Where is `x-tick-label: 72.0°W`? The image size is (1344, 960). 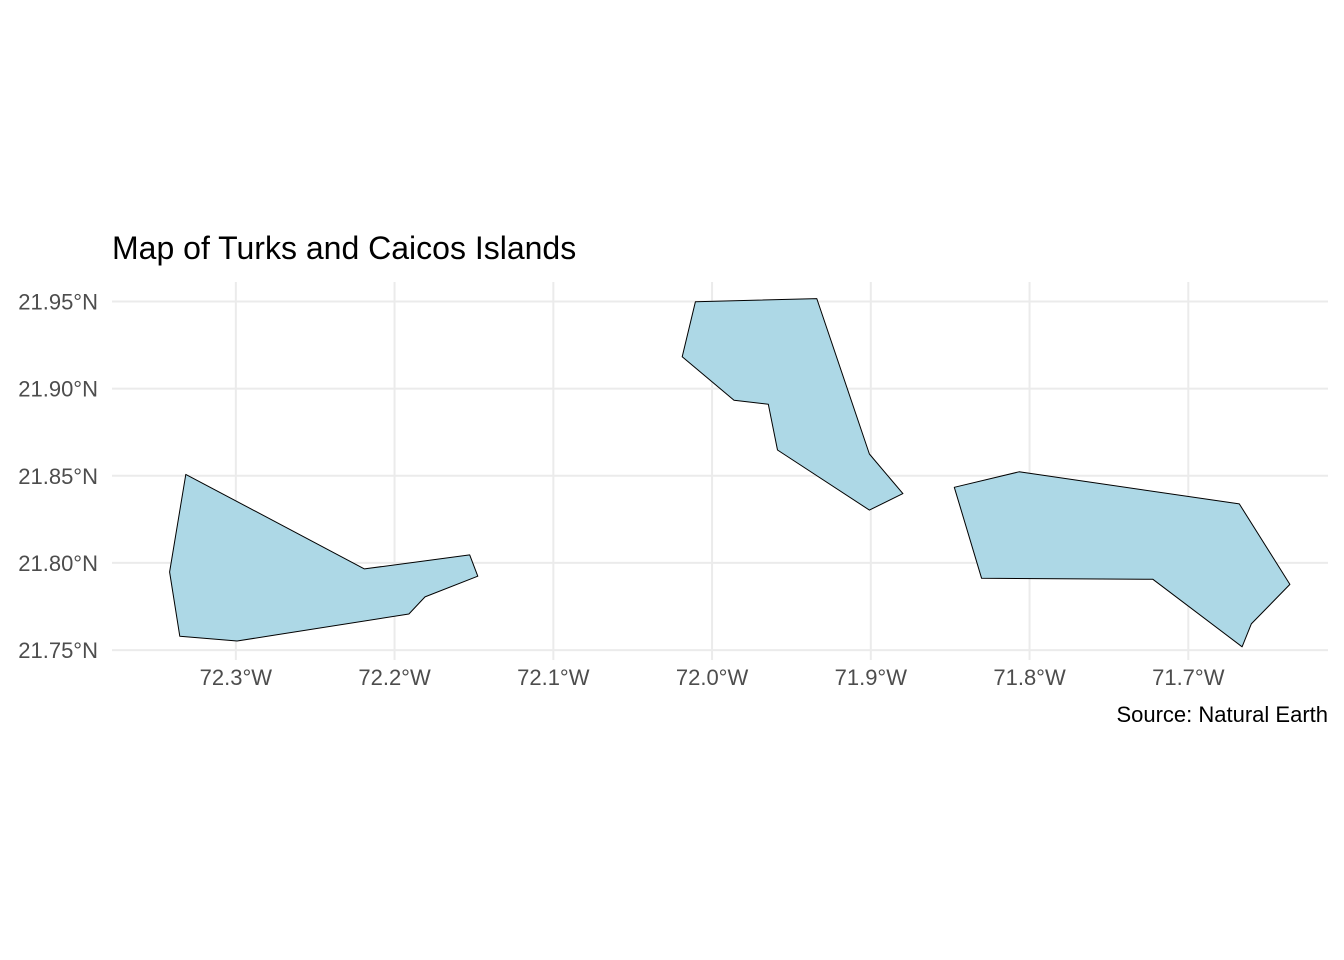
x-tick-label: 72.0°W is located at coordinates (712, 677).